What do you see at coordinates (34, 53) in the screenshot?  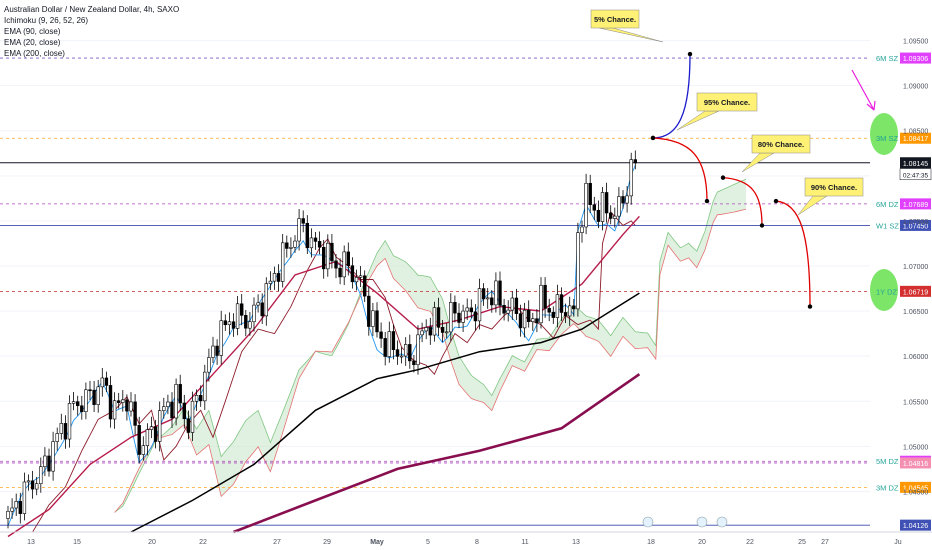 I see `legend-ema200: EMA (200, close)` at bounding box center [34, 53].